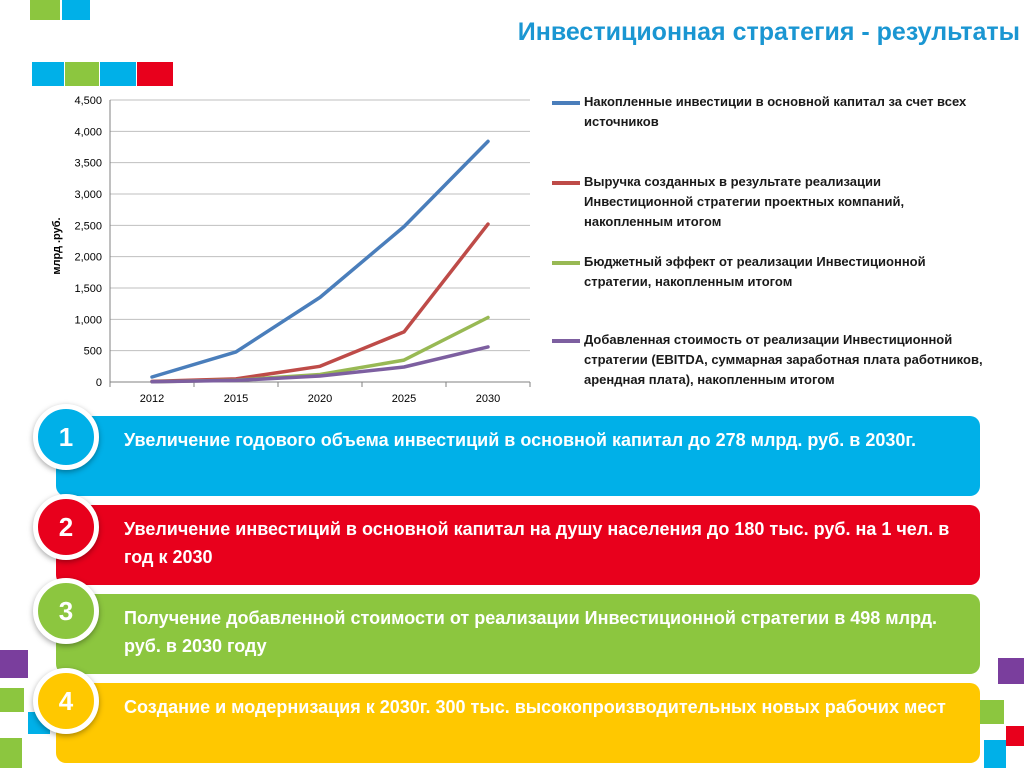 The width and height of the screenshot is (1024, 768). Describe the element at coordinates (88, 132) in the screenshot. I see `y-tick-label: 4,000` at that location.